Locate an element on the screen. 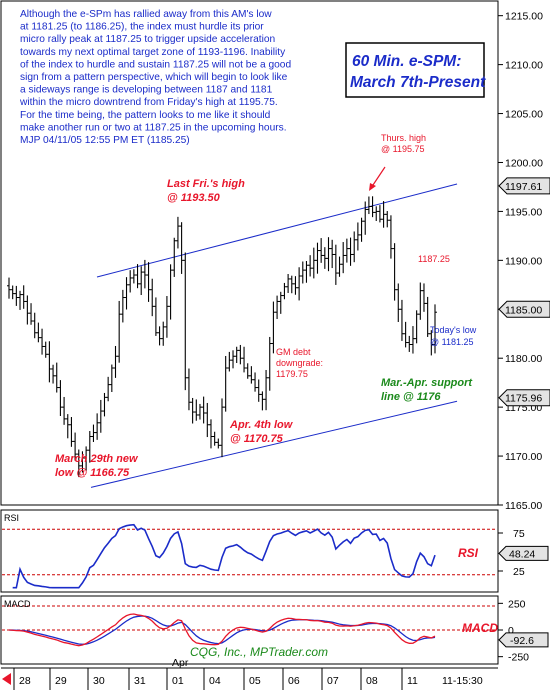 This screenshot has height=690, width=550. rsi-last-callout is located at coordinates (523, 553).